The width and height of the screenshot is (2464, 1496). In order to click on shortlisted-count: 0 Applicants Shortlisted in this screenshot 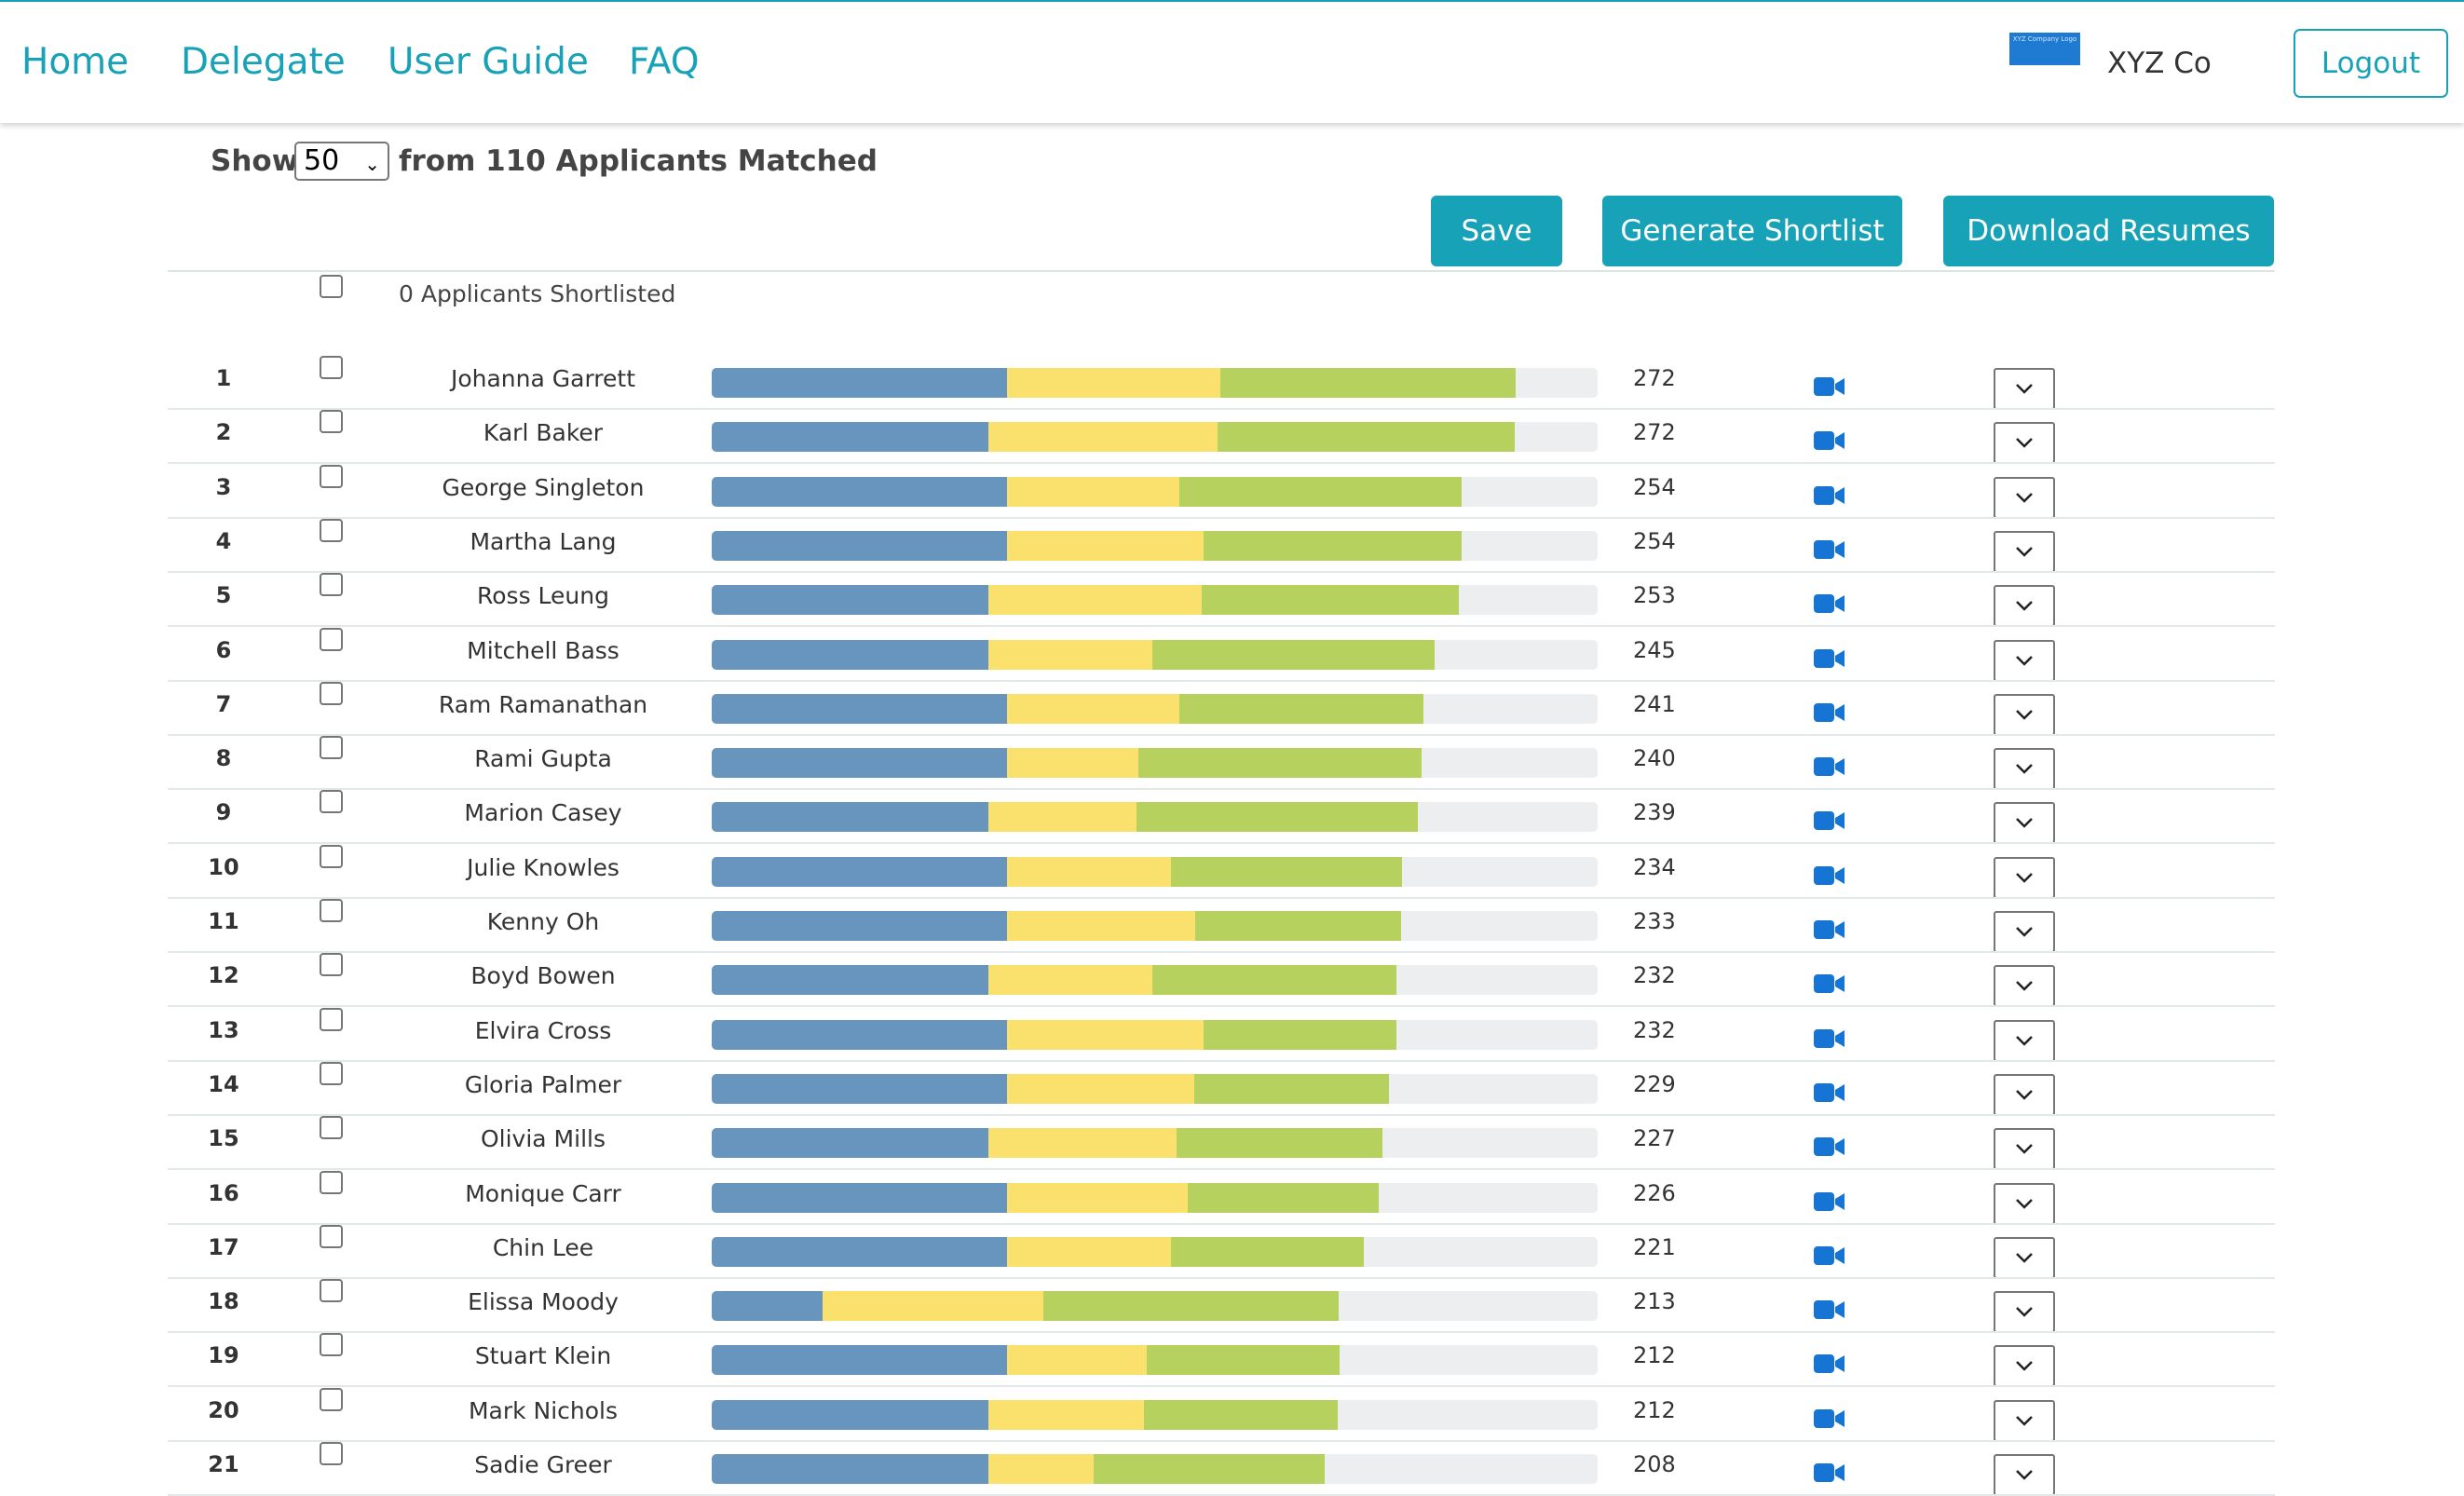, I will do `click(537, 293)`.